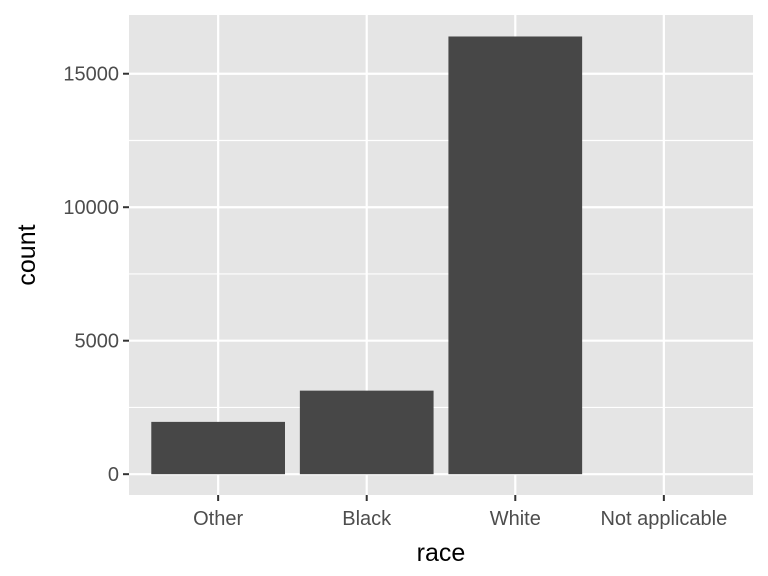  I want to click on y-tick-label: 15000, so click(91, 75).